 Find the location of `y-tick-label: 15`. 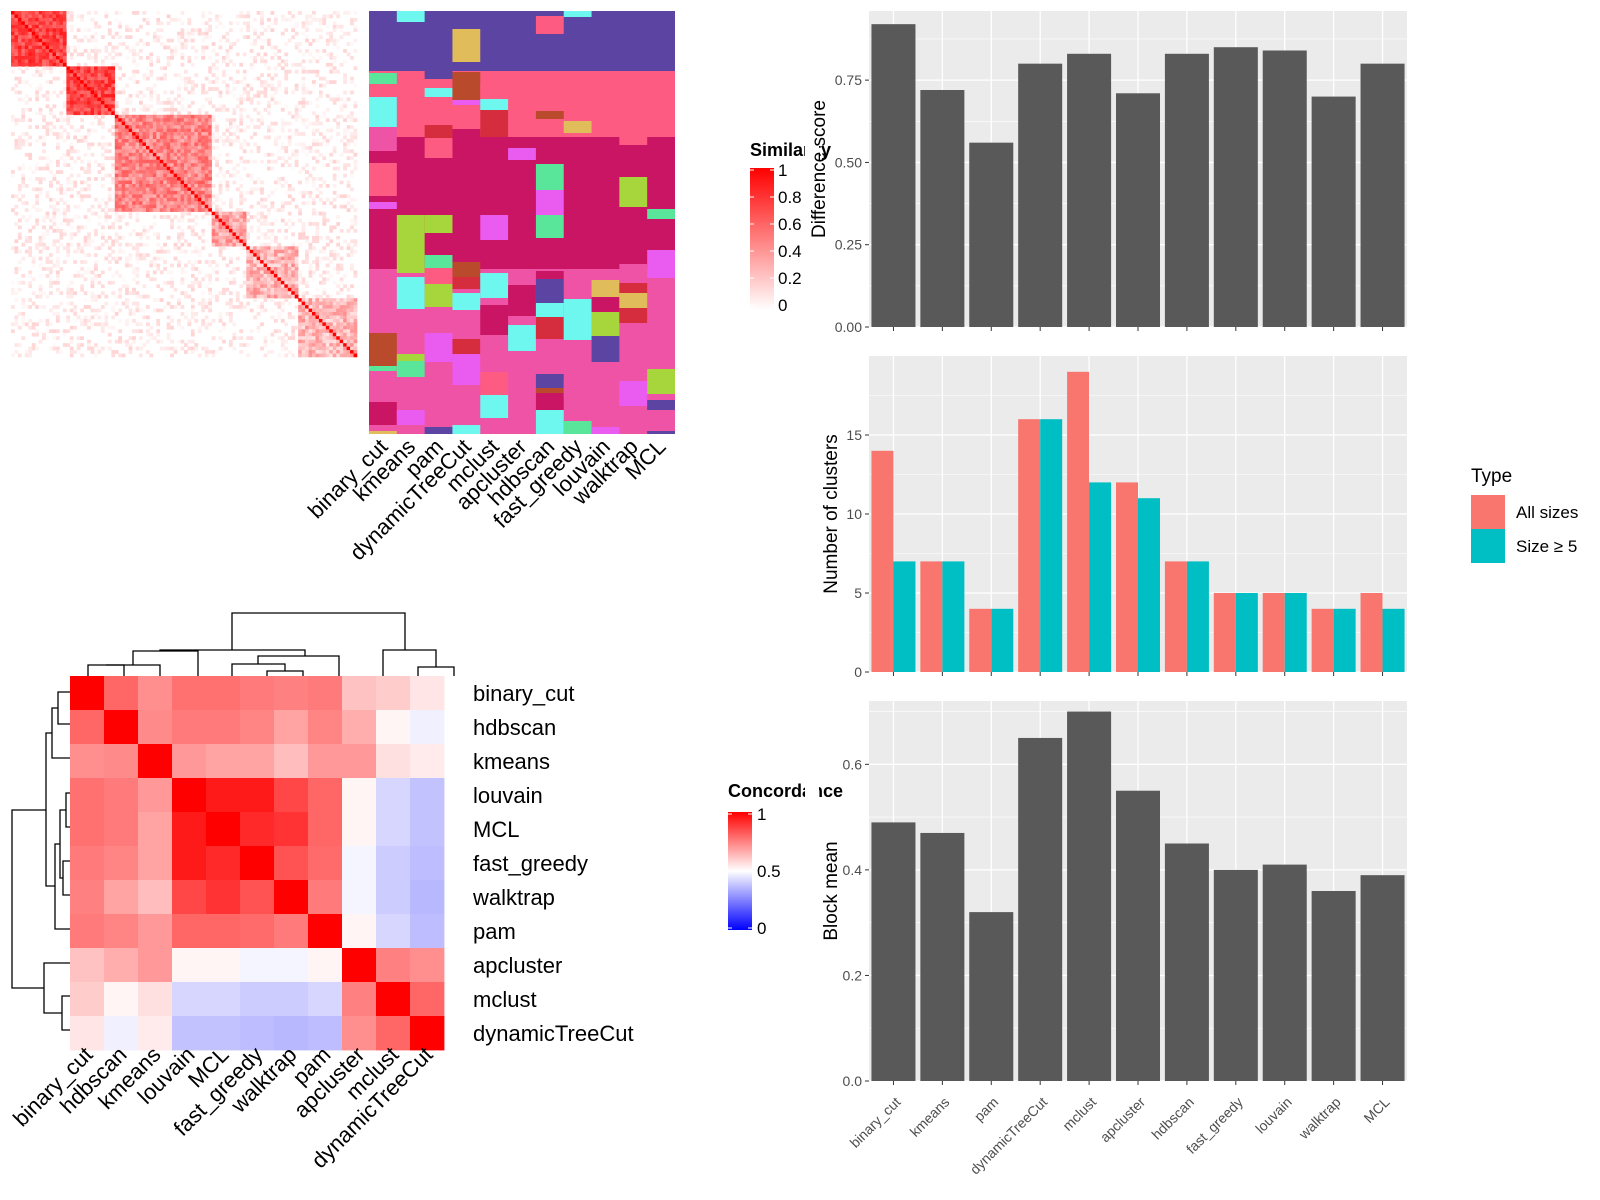

y-tick-label: 15 is located at coordinates (854, 435).